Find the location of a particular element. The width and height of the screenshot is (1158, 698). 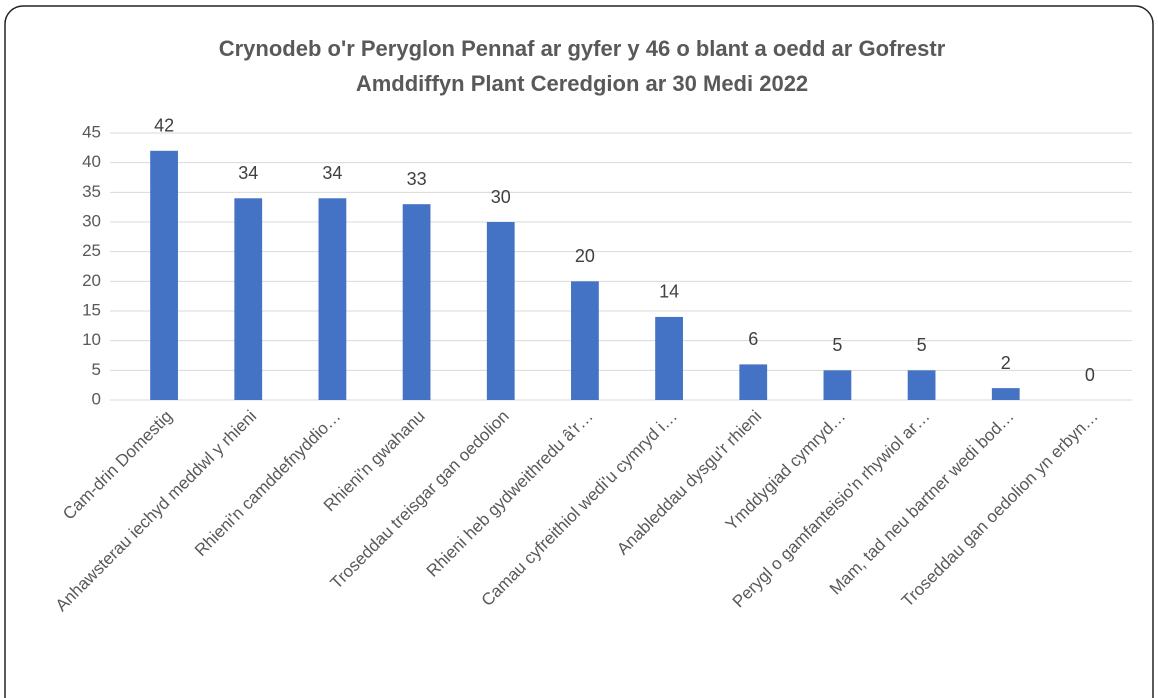

y-tick-label: 5 is located at coordinates (96, 369).